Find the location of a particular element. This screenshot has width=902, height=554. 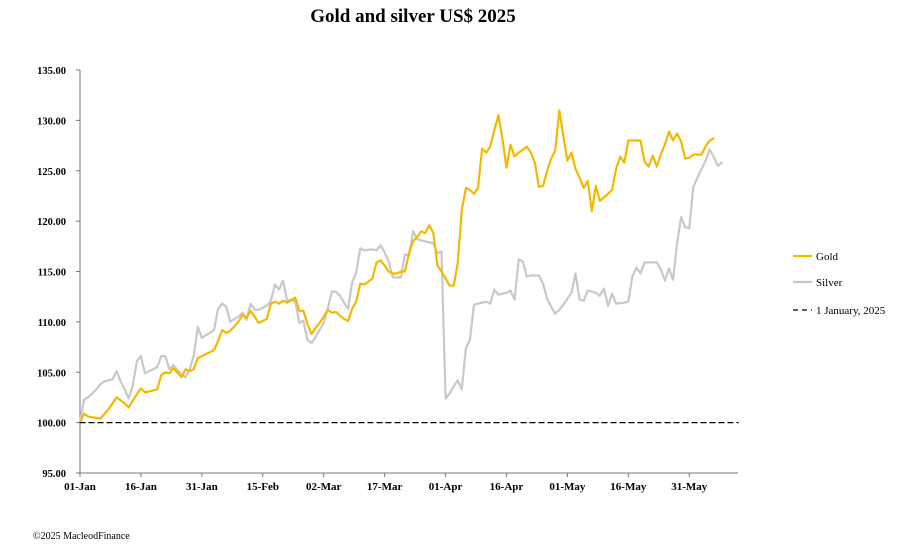

x-tick-label: 01-May is located at coordinates (567, 487).